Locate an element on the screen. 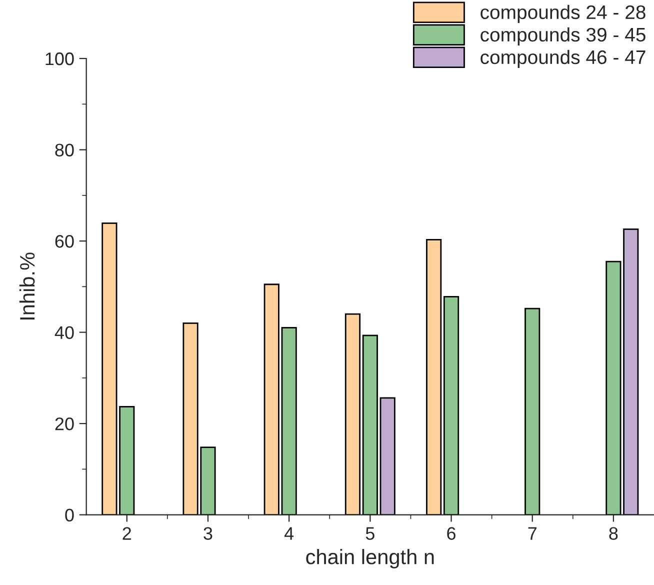  x-tick-label: 3 is located at coordinates (208, 533).